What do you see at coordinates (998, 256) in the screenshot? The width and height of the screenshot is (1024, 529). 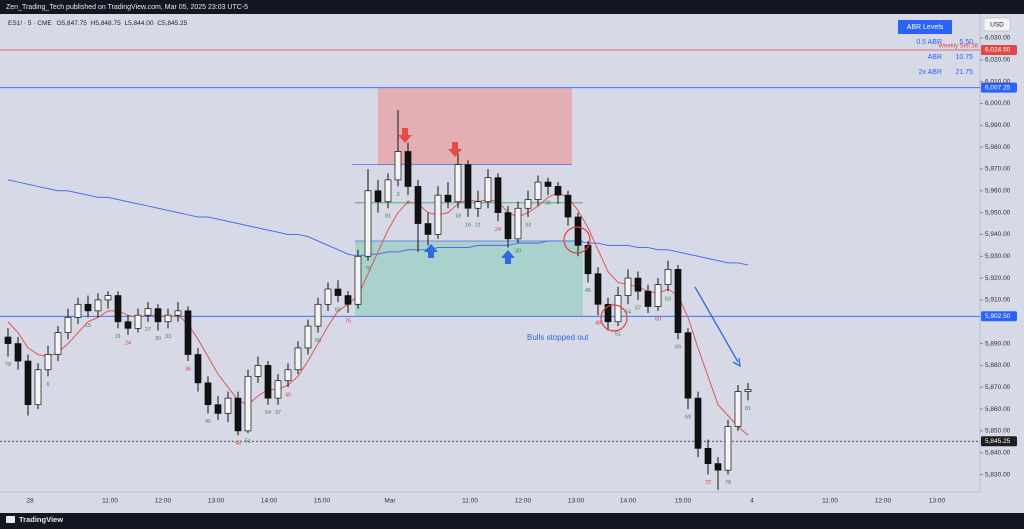 I see `y-tick-label: 5,930.00` at bounding box center [998, 256].